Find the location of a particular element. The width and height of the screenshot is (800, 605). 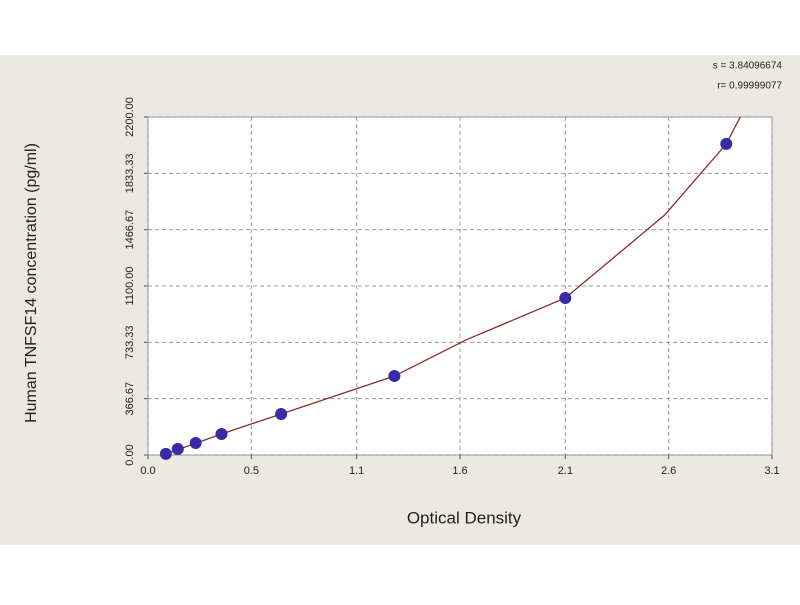

x-tick-label: 2.1 is located at coordinates (565, 471).